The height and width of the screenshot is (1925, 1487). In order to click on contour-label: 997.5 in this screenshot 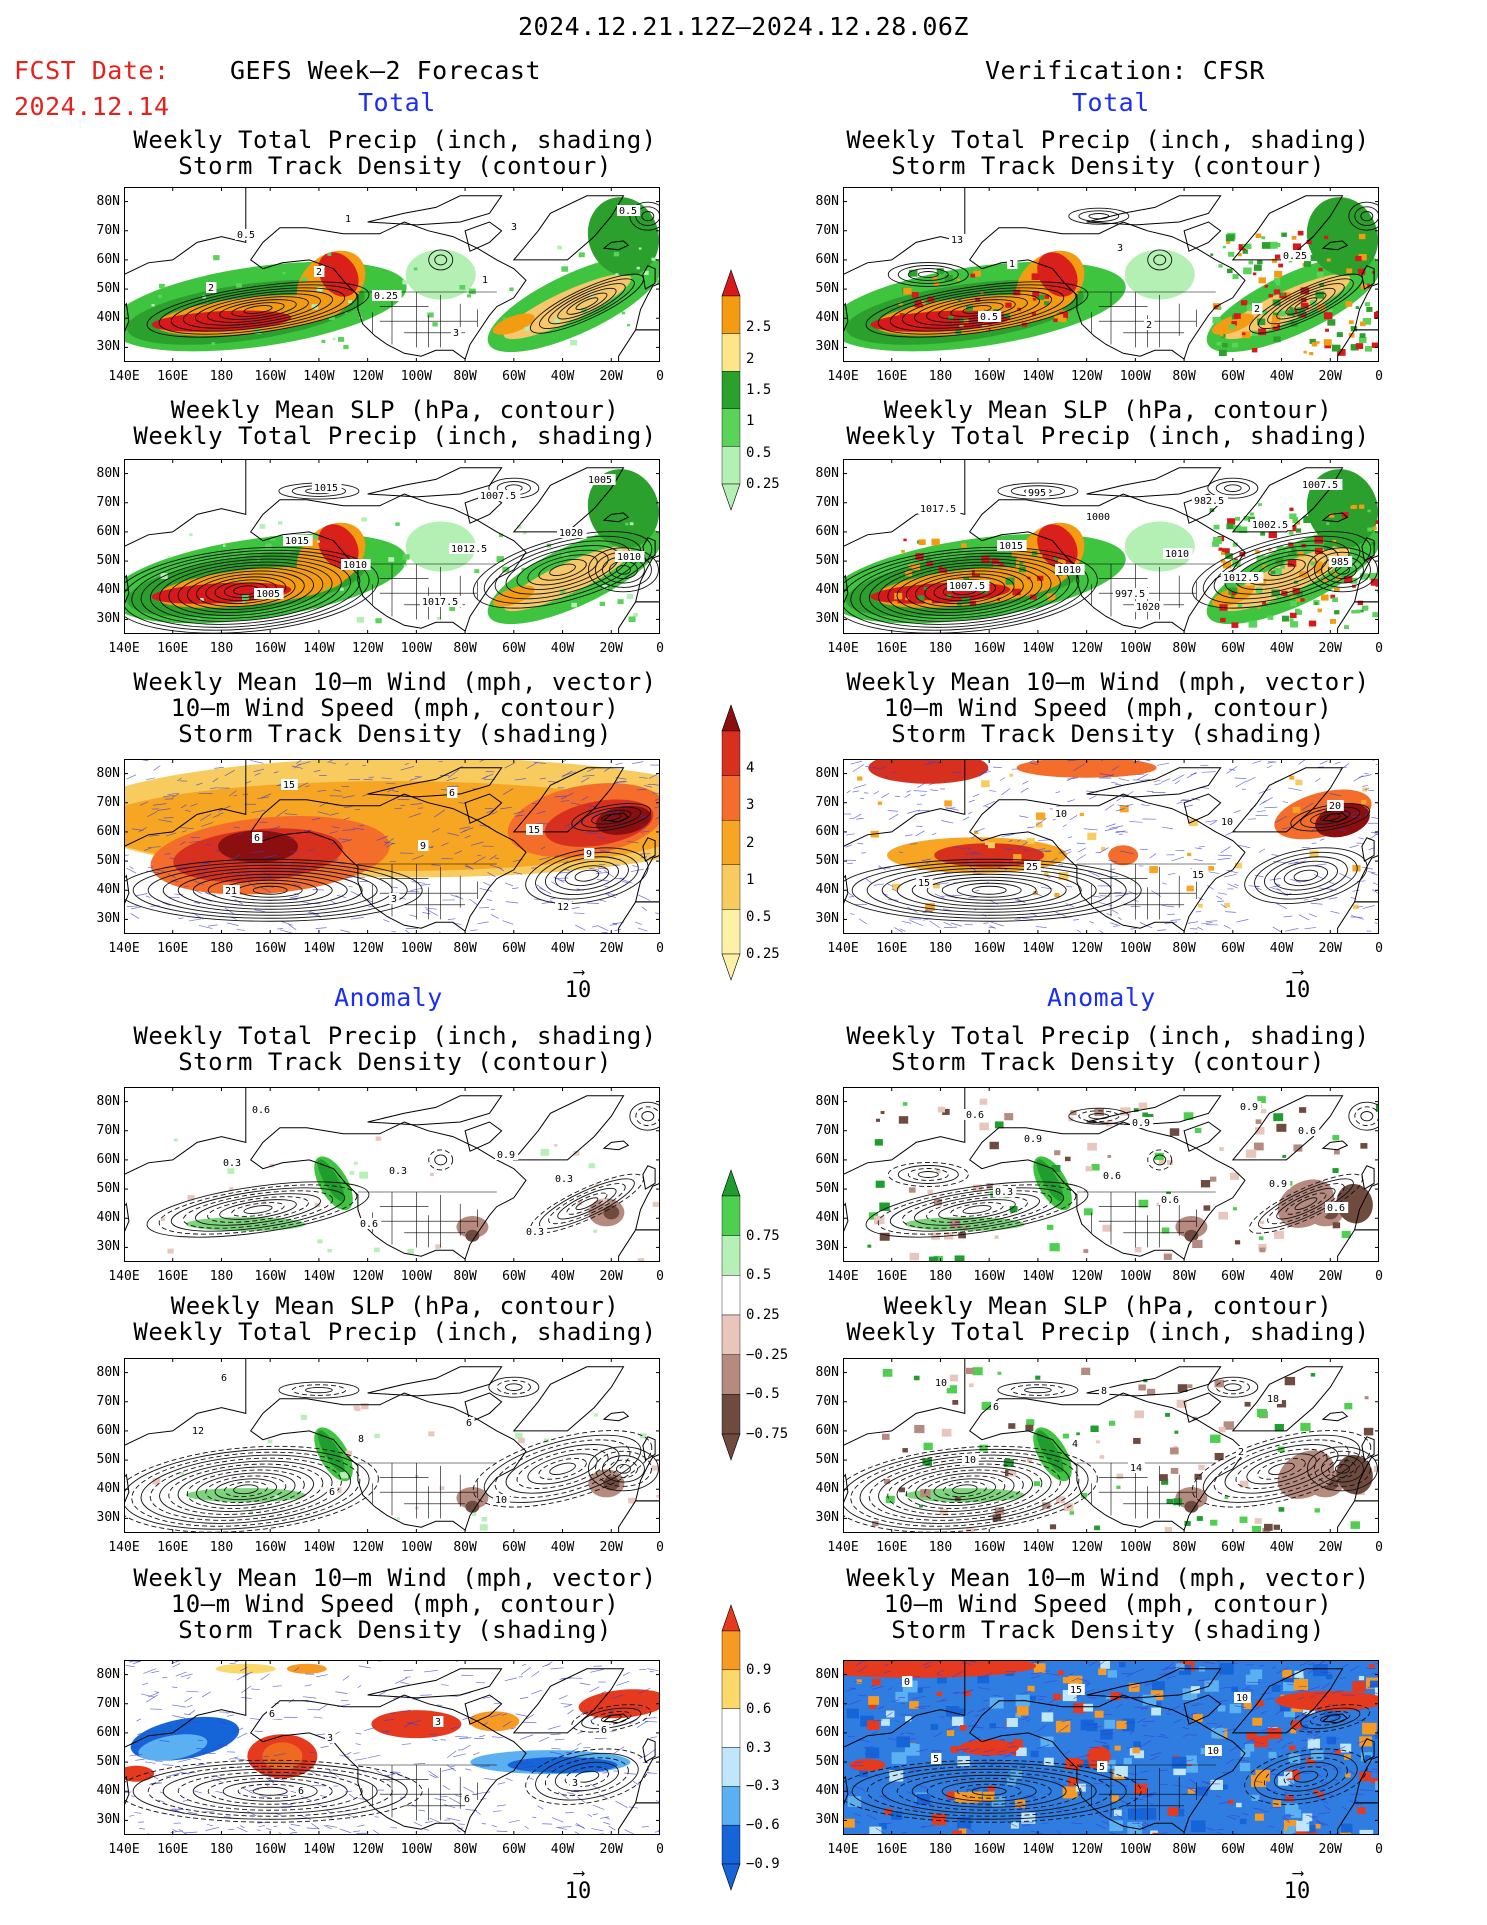, I will do `click(1130, 594)`.